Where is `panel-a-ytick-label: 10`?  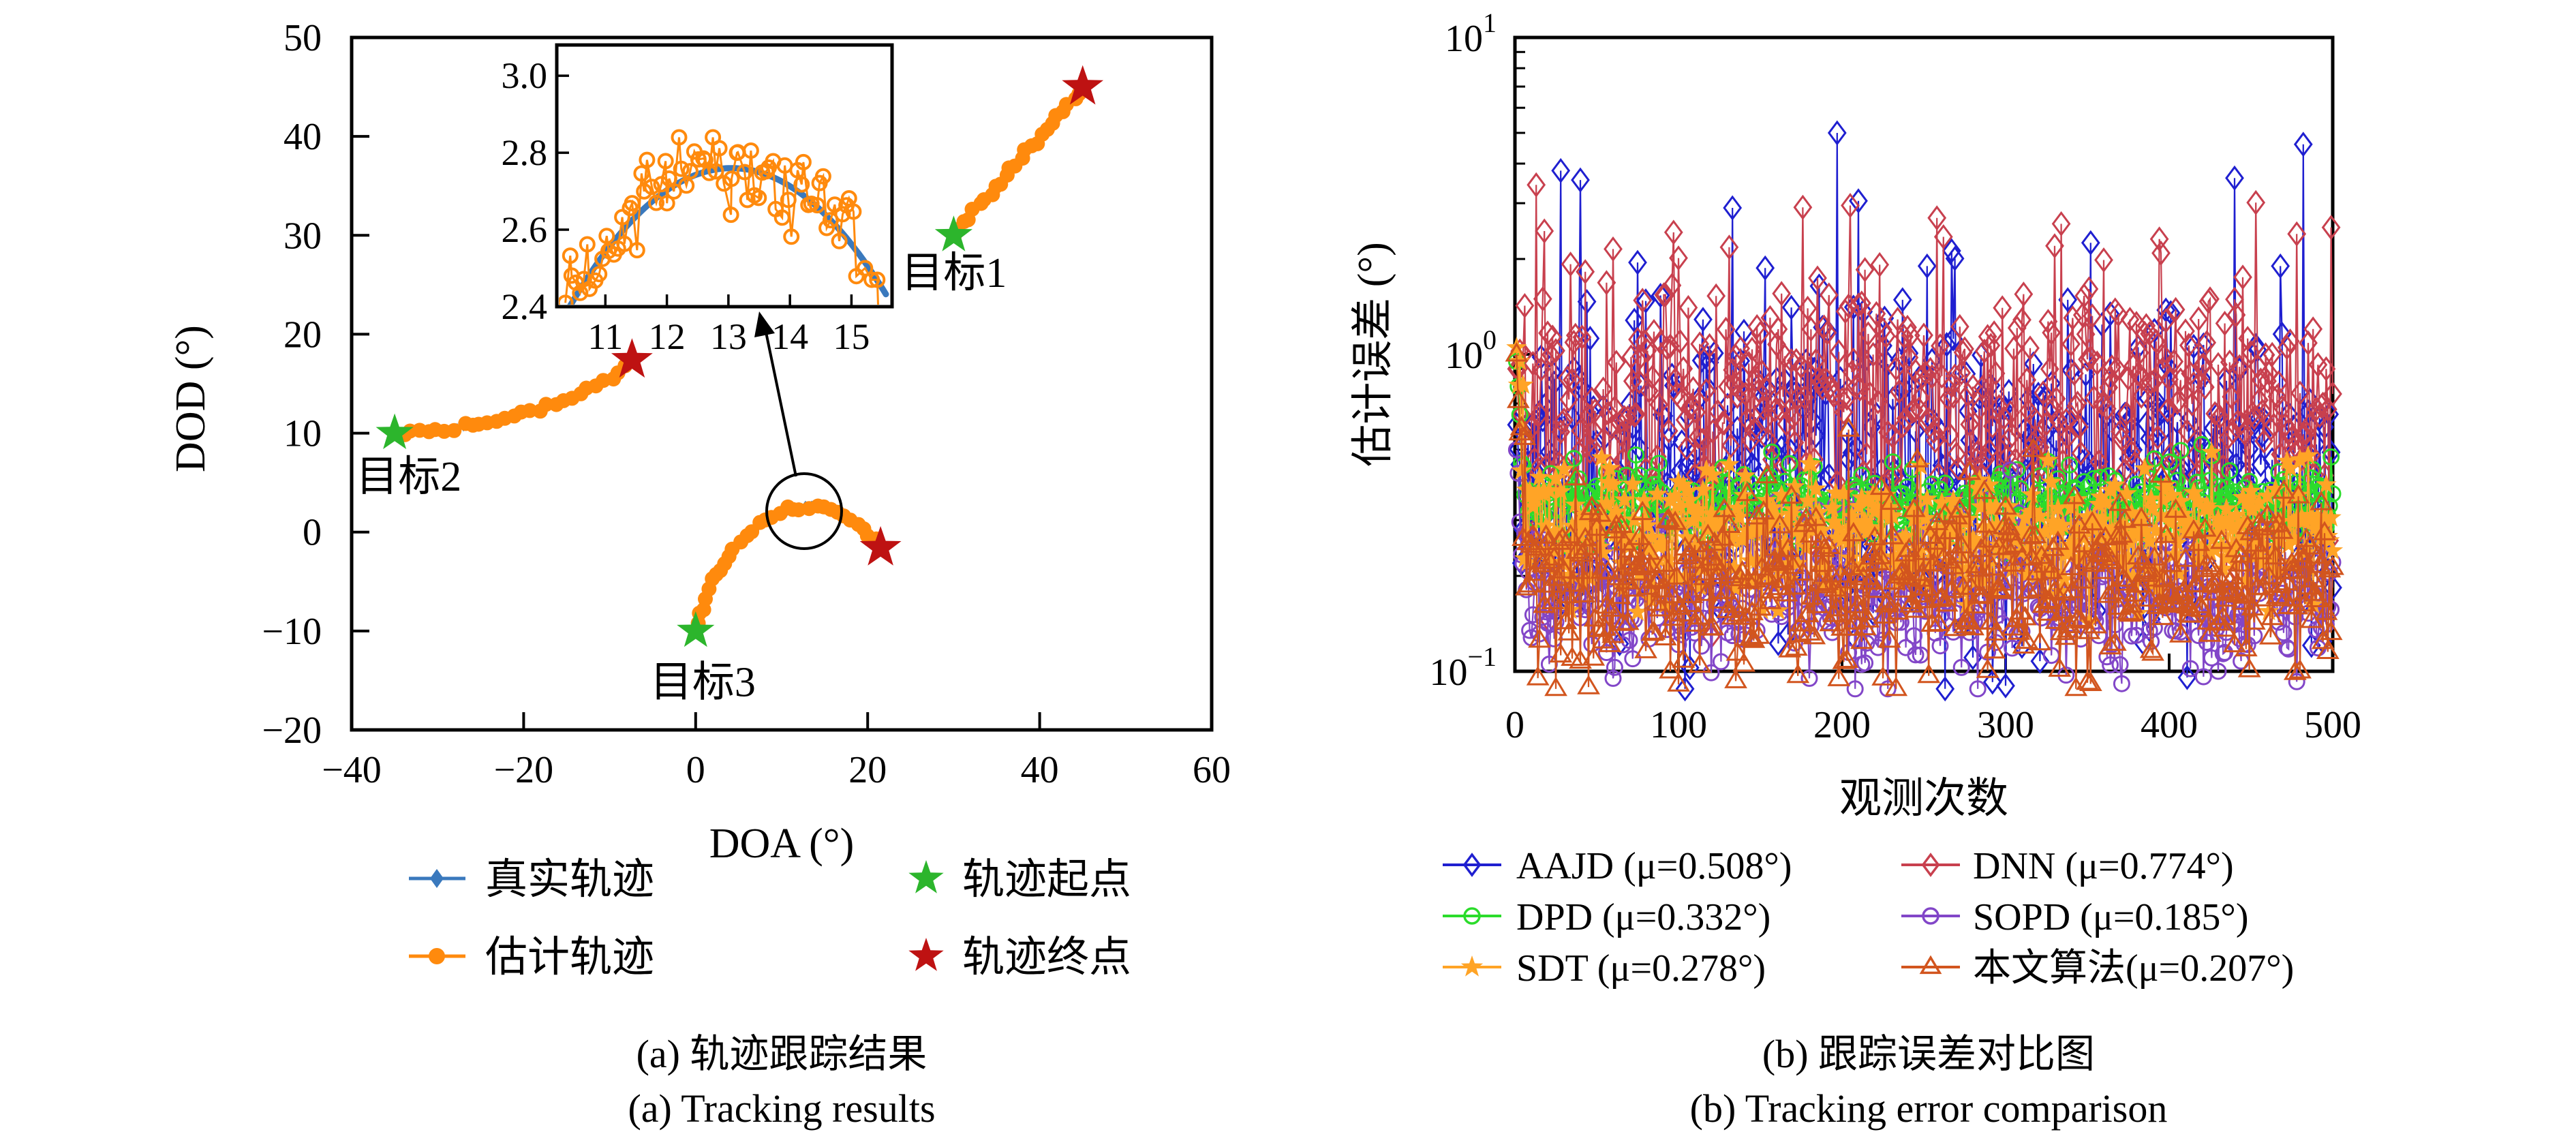
panel-a-ytick-label: 10 is located at coordinates (302, 434).